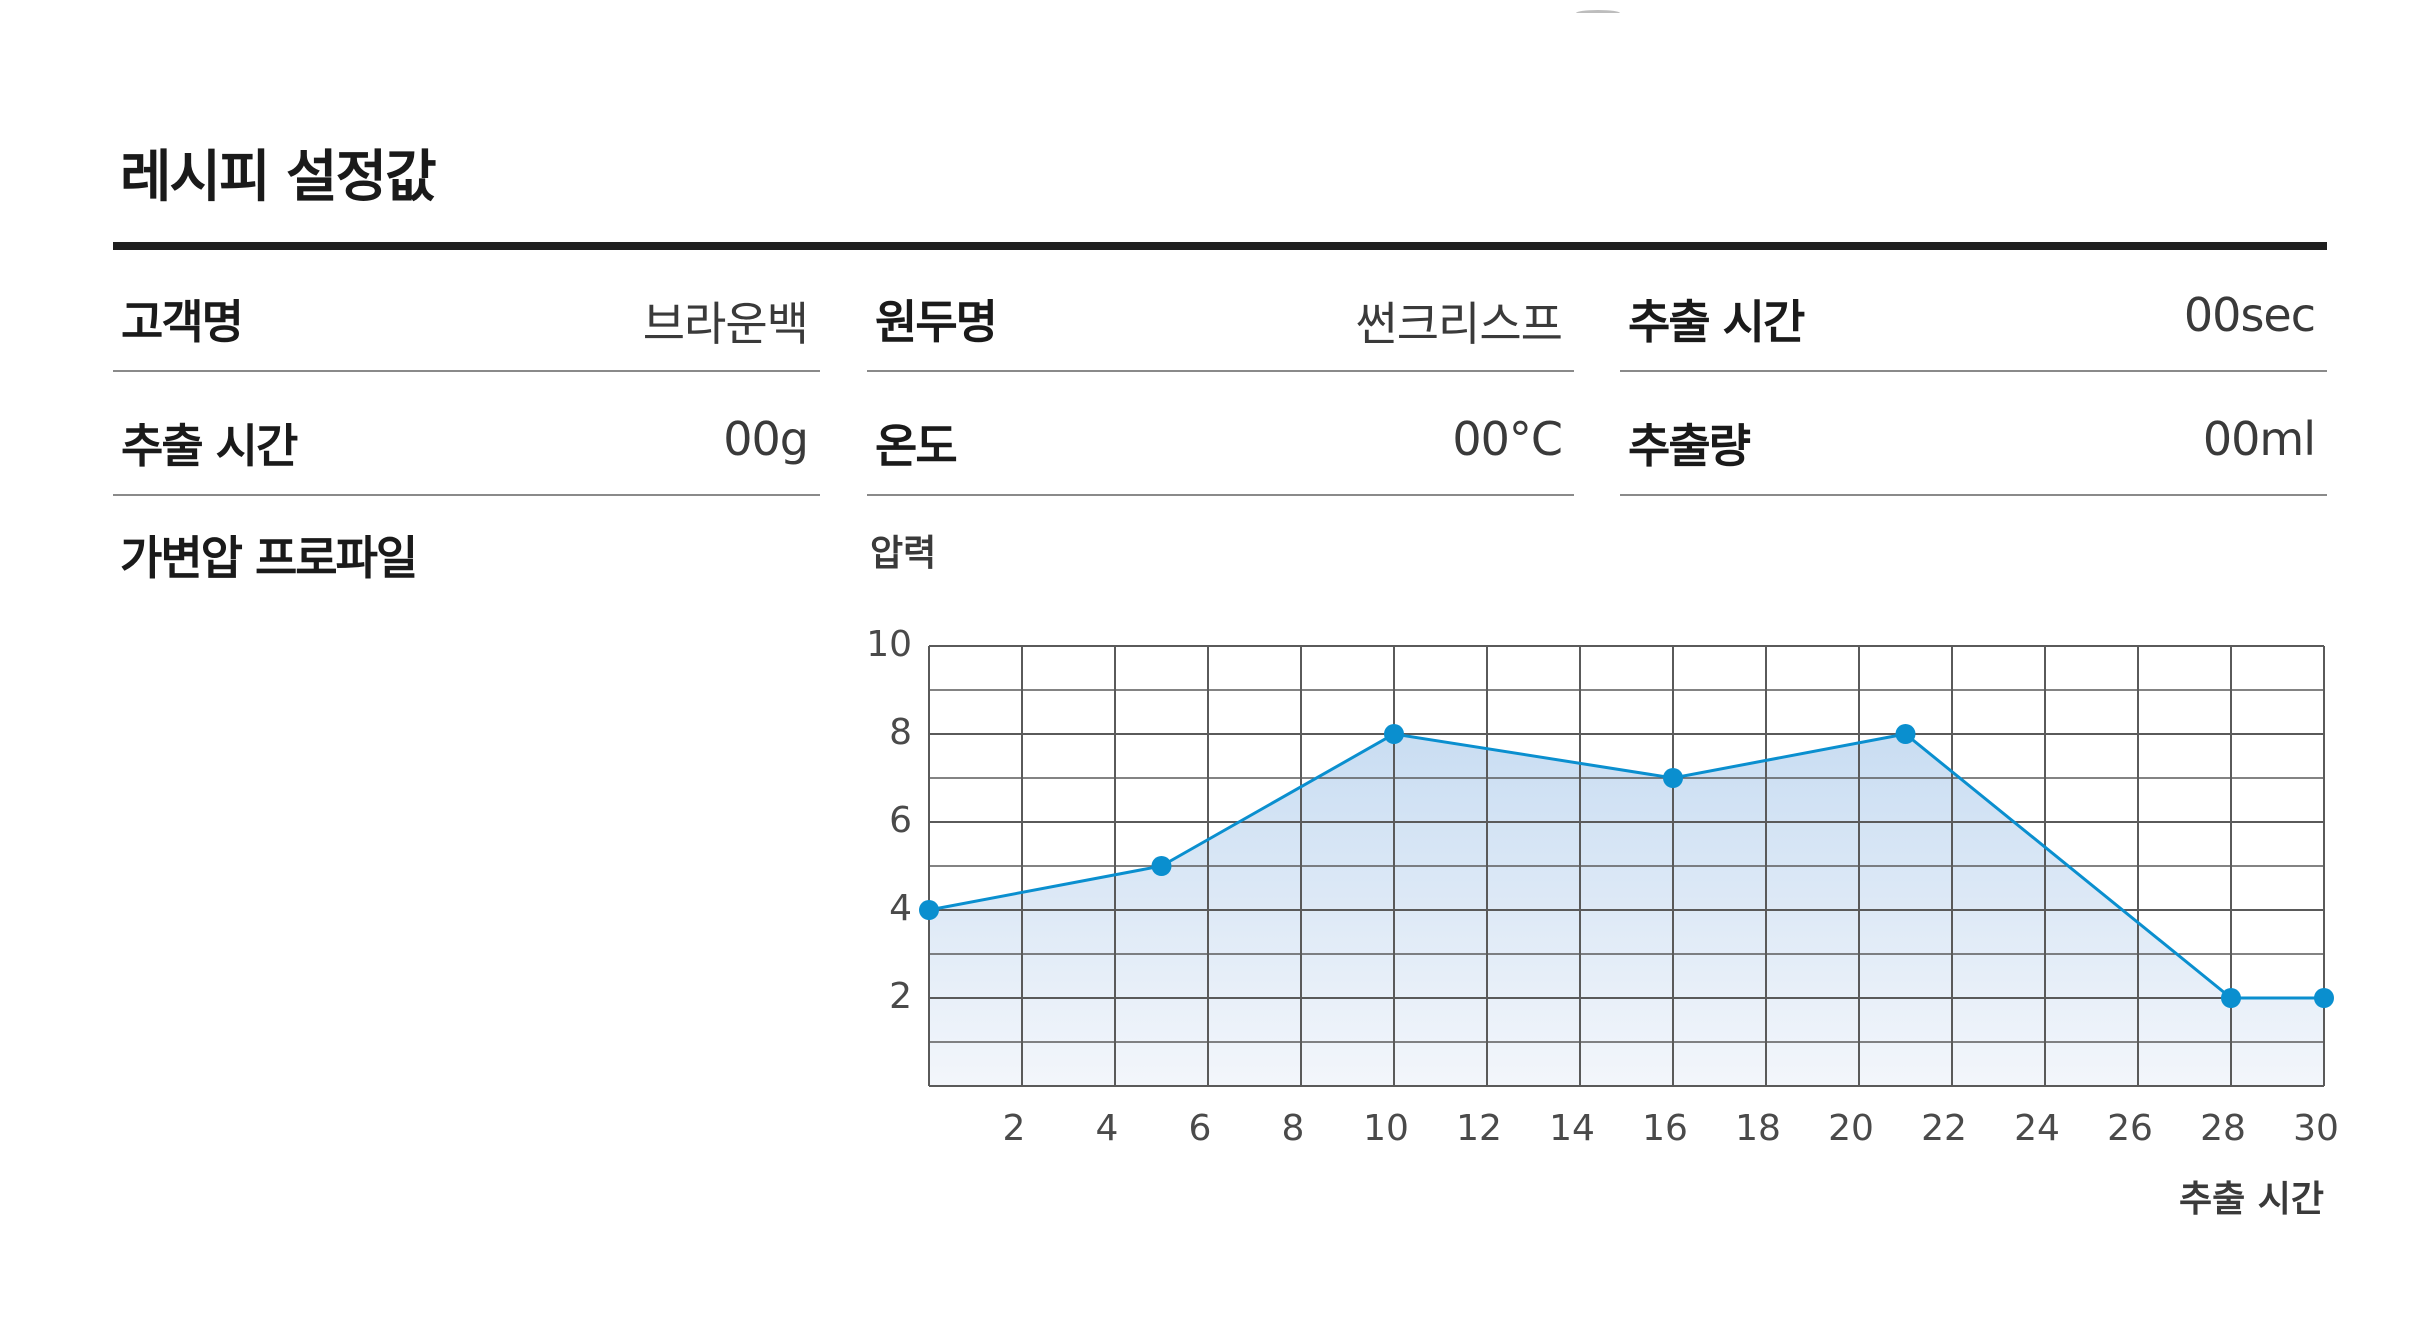  What do you see at coordinates (2223, 1128) in the screenshot?
I see `x-tick-label: 28` at bounding box center [2223, 1128].